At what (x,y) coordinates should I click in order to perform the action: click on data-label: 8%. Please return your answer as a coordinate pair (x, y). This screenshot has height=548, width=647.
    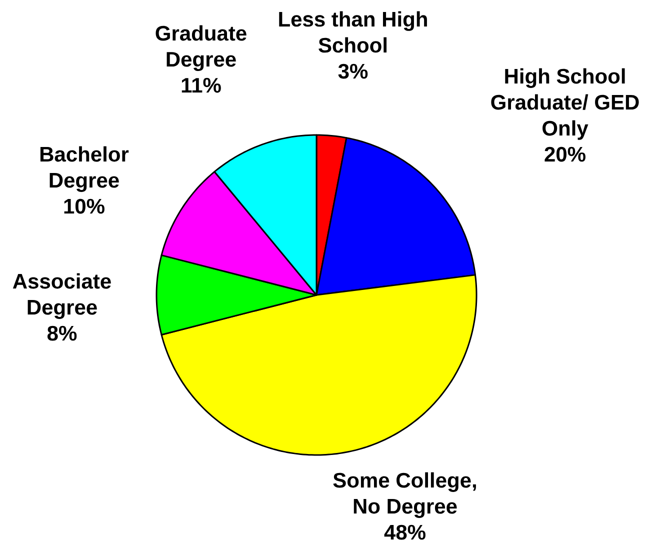
    Looking at the image, I should click on (62, 333).